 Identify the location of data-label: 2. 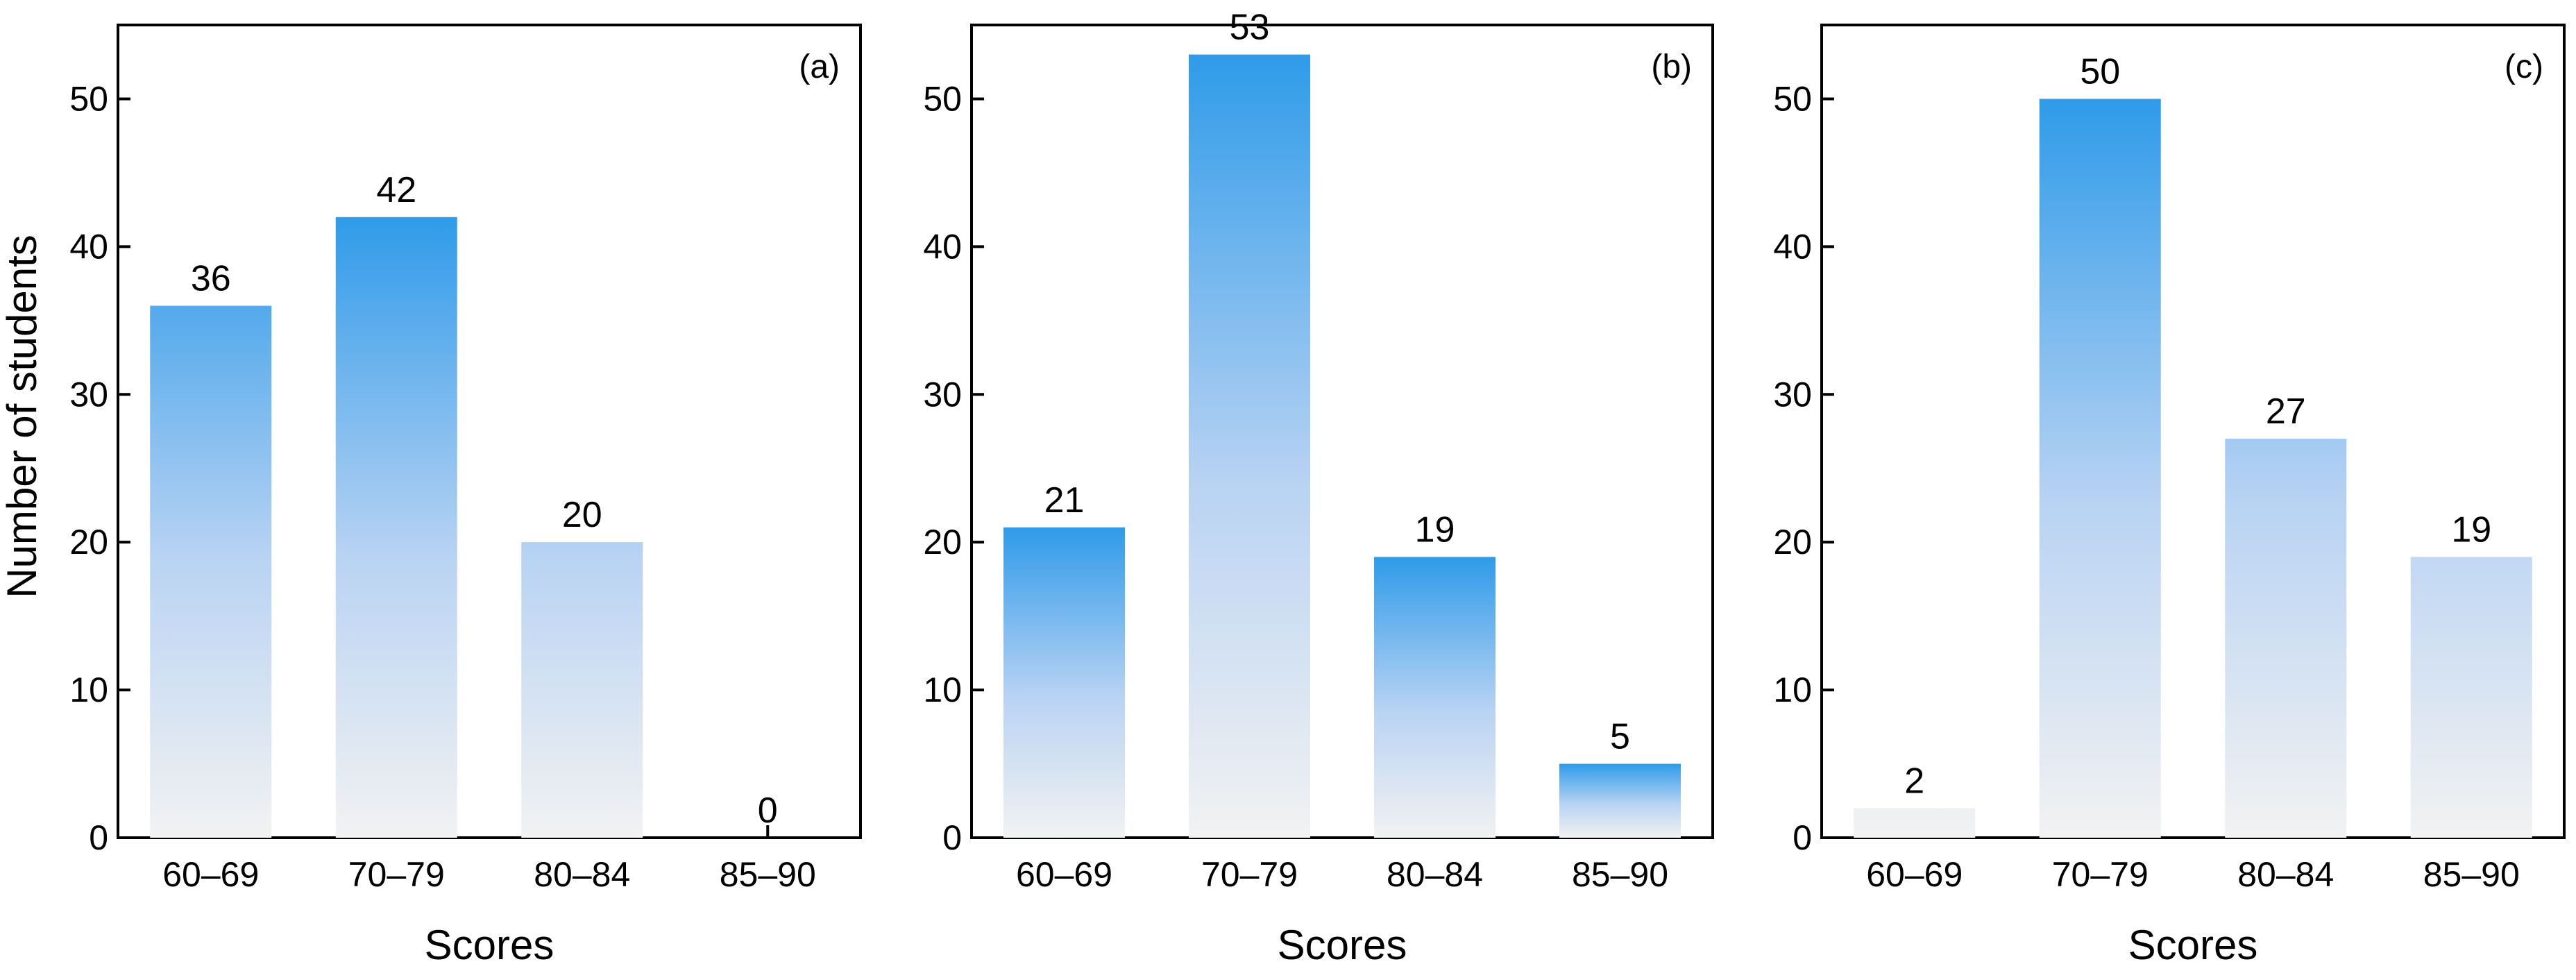
(1914, 781).